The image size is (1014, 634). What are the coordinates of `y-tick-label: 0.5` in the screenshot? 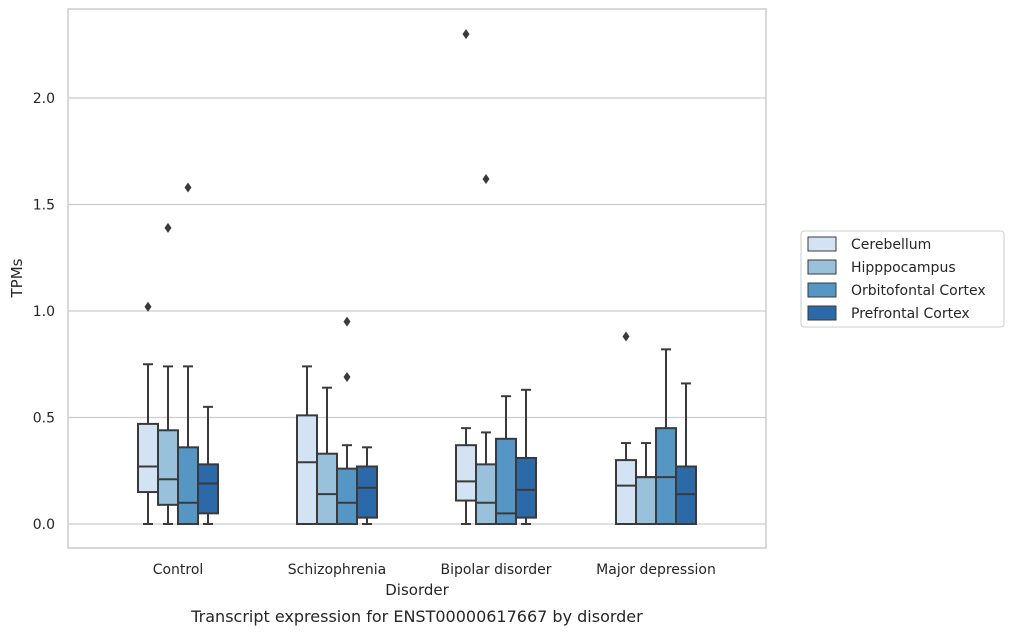 It's located at (44, 419).